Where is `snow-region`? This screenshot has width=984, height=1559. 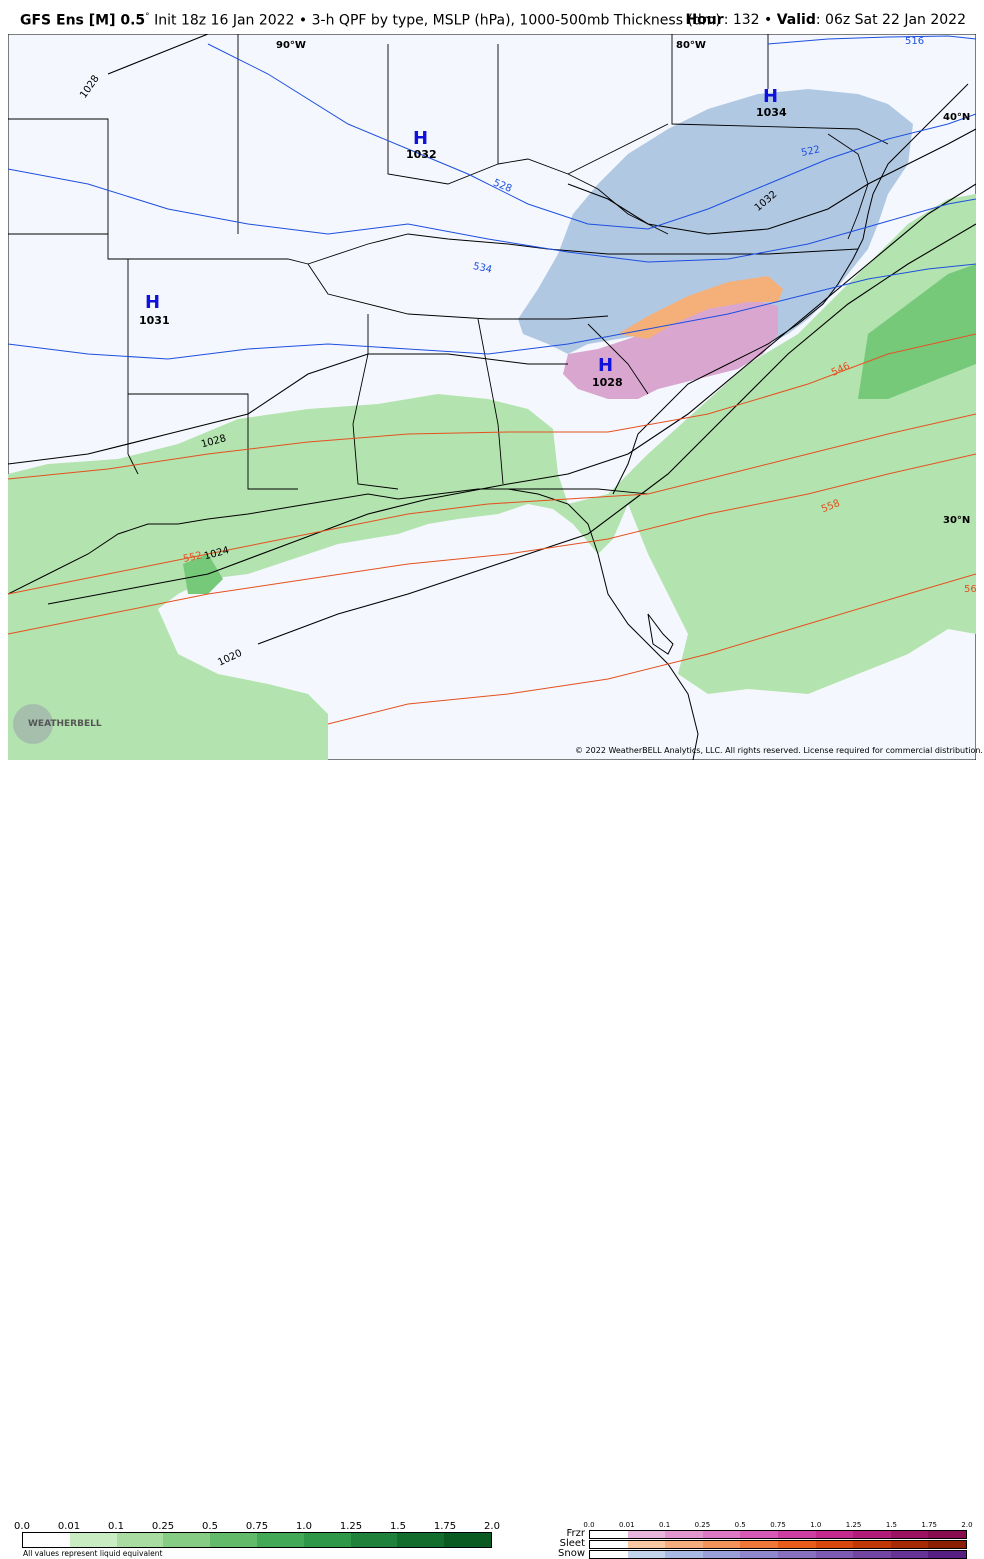 snow-region is located at coordinates (715, 221).